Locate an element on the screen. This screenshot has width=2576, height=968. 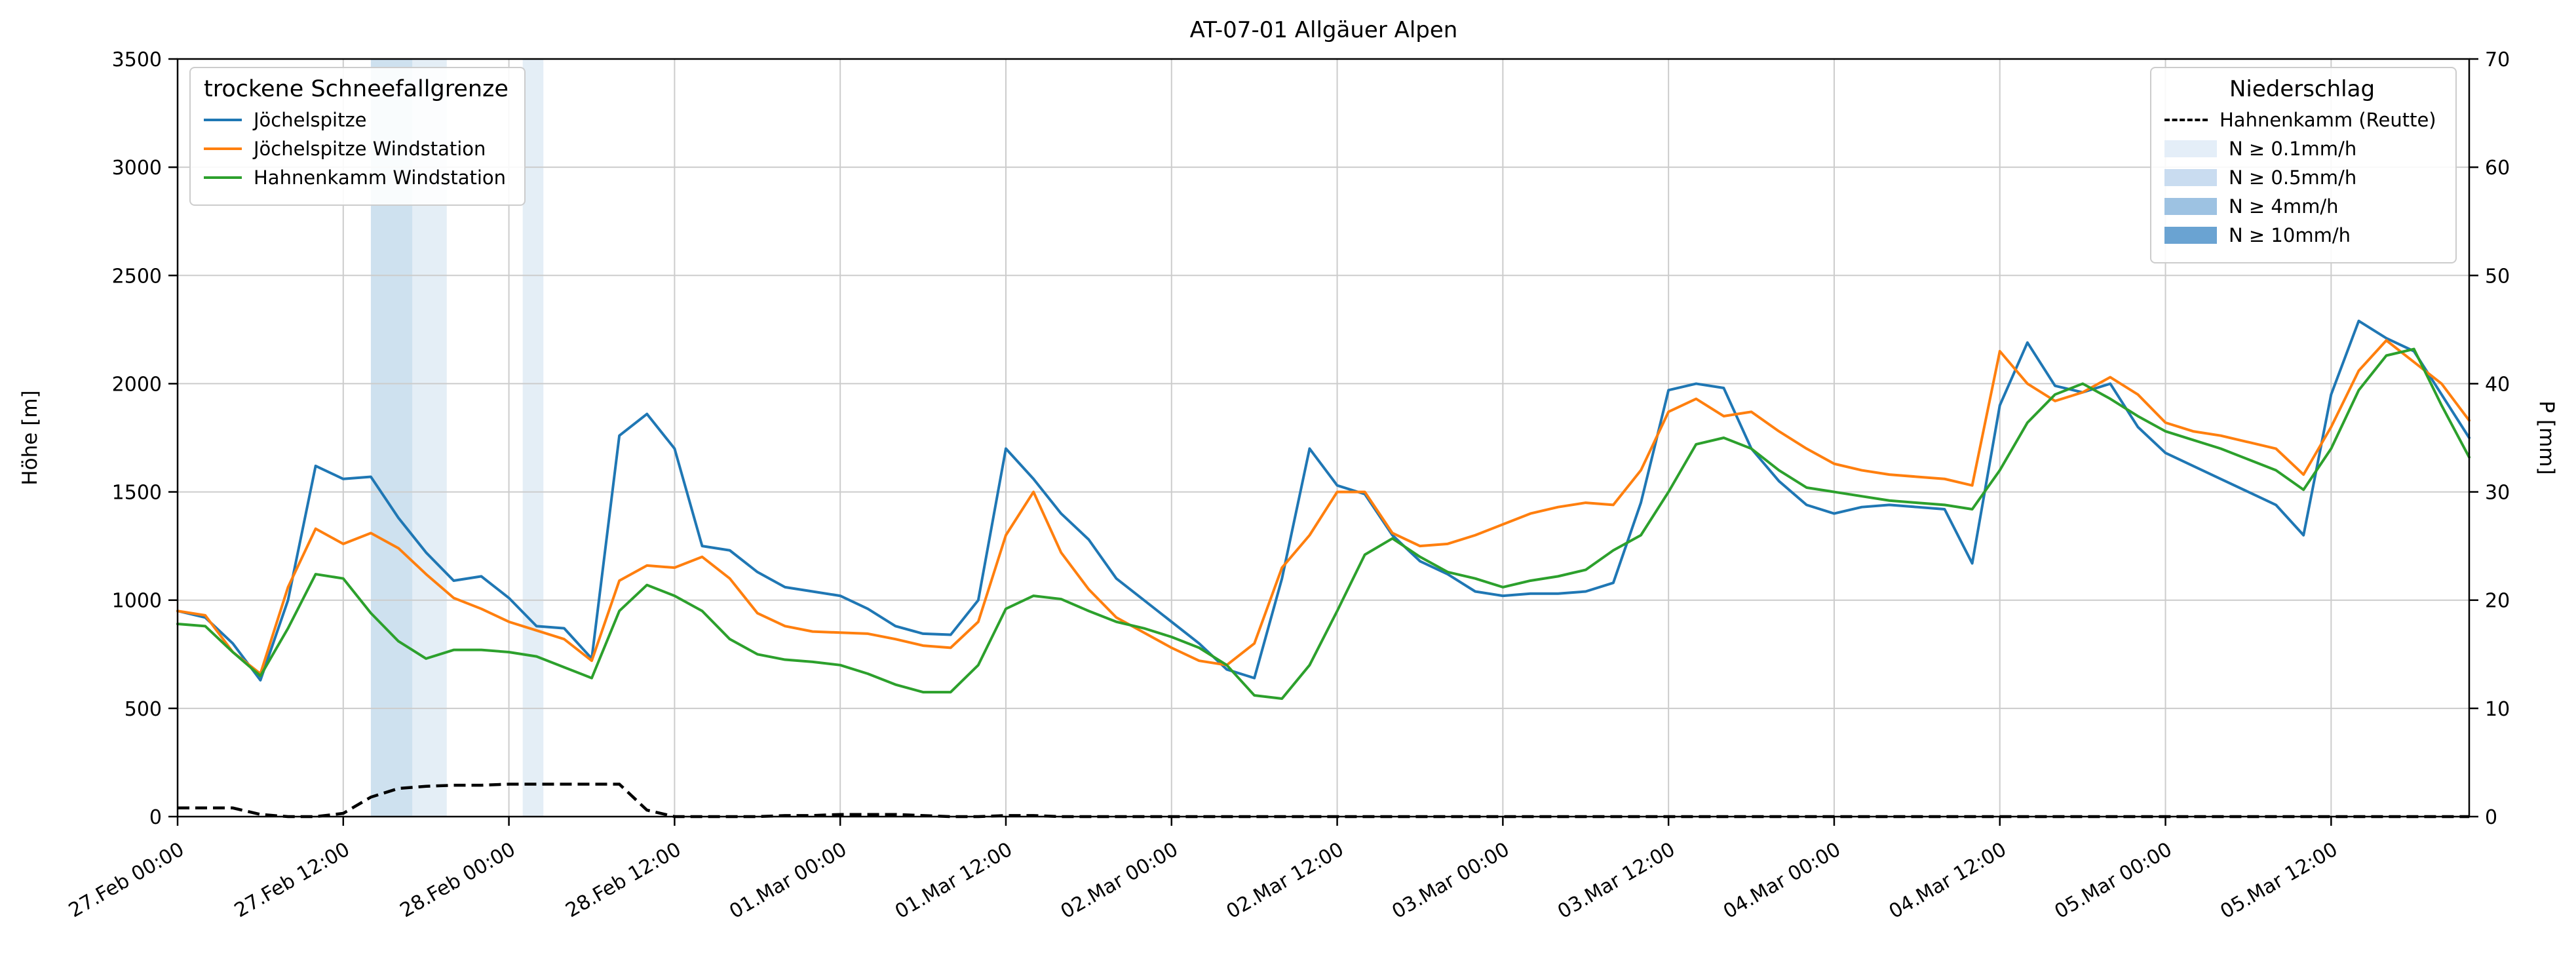
right-axis-label: P [mm] is located at coordinates (2546, 438).